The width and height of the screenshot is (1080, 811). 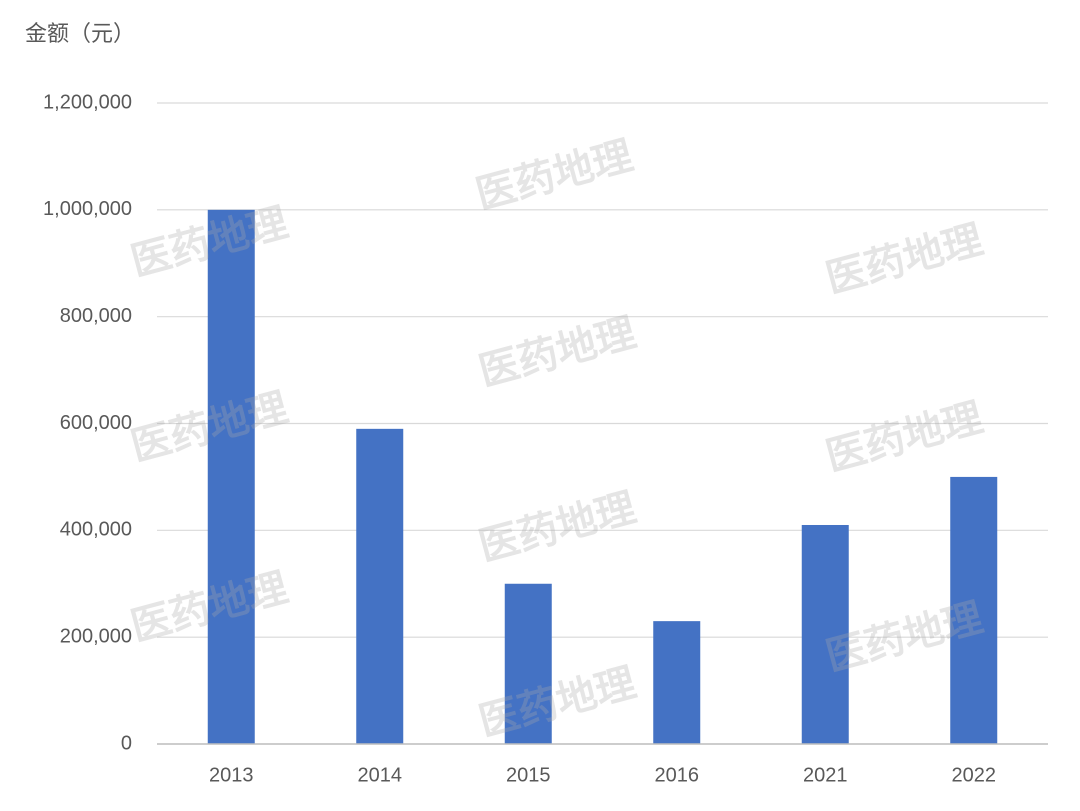 I want to click on y-tick-label: 200,000, so click(x=96, y=636).